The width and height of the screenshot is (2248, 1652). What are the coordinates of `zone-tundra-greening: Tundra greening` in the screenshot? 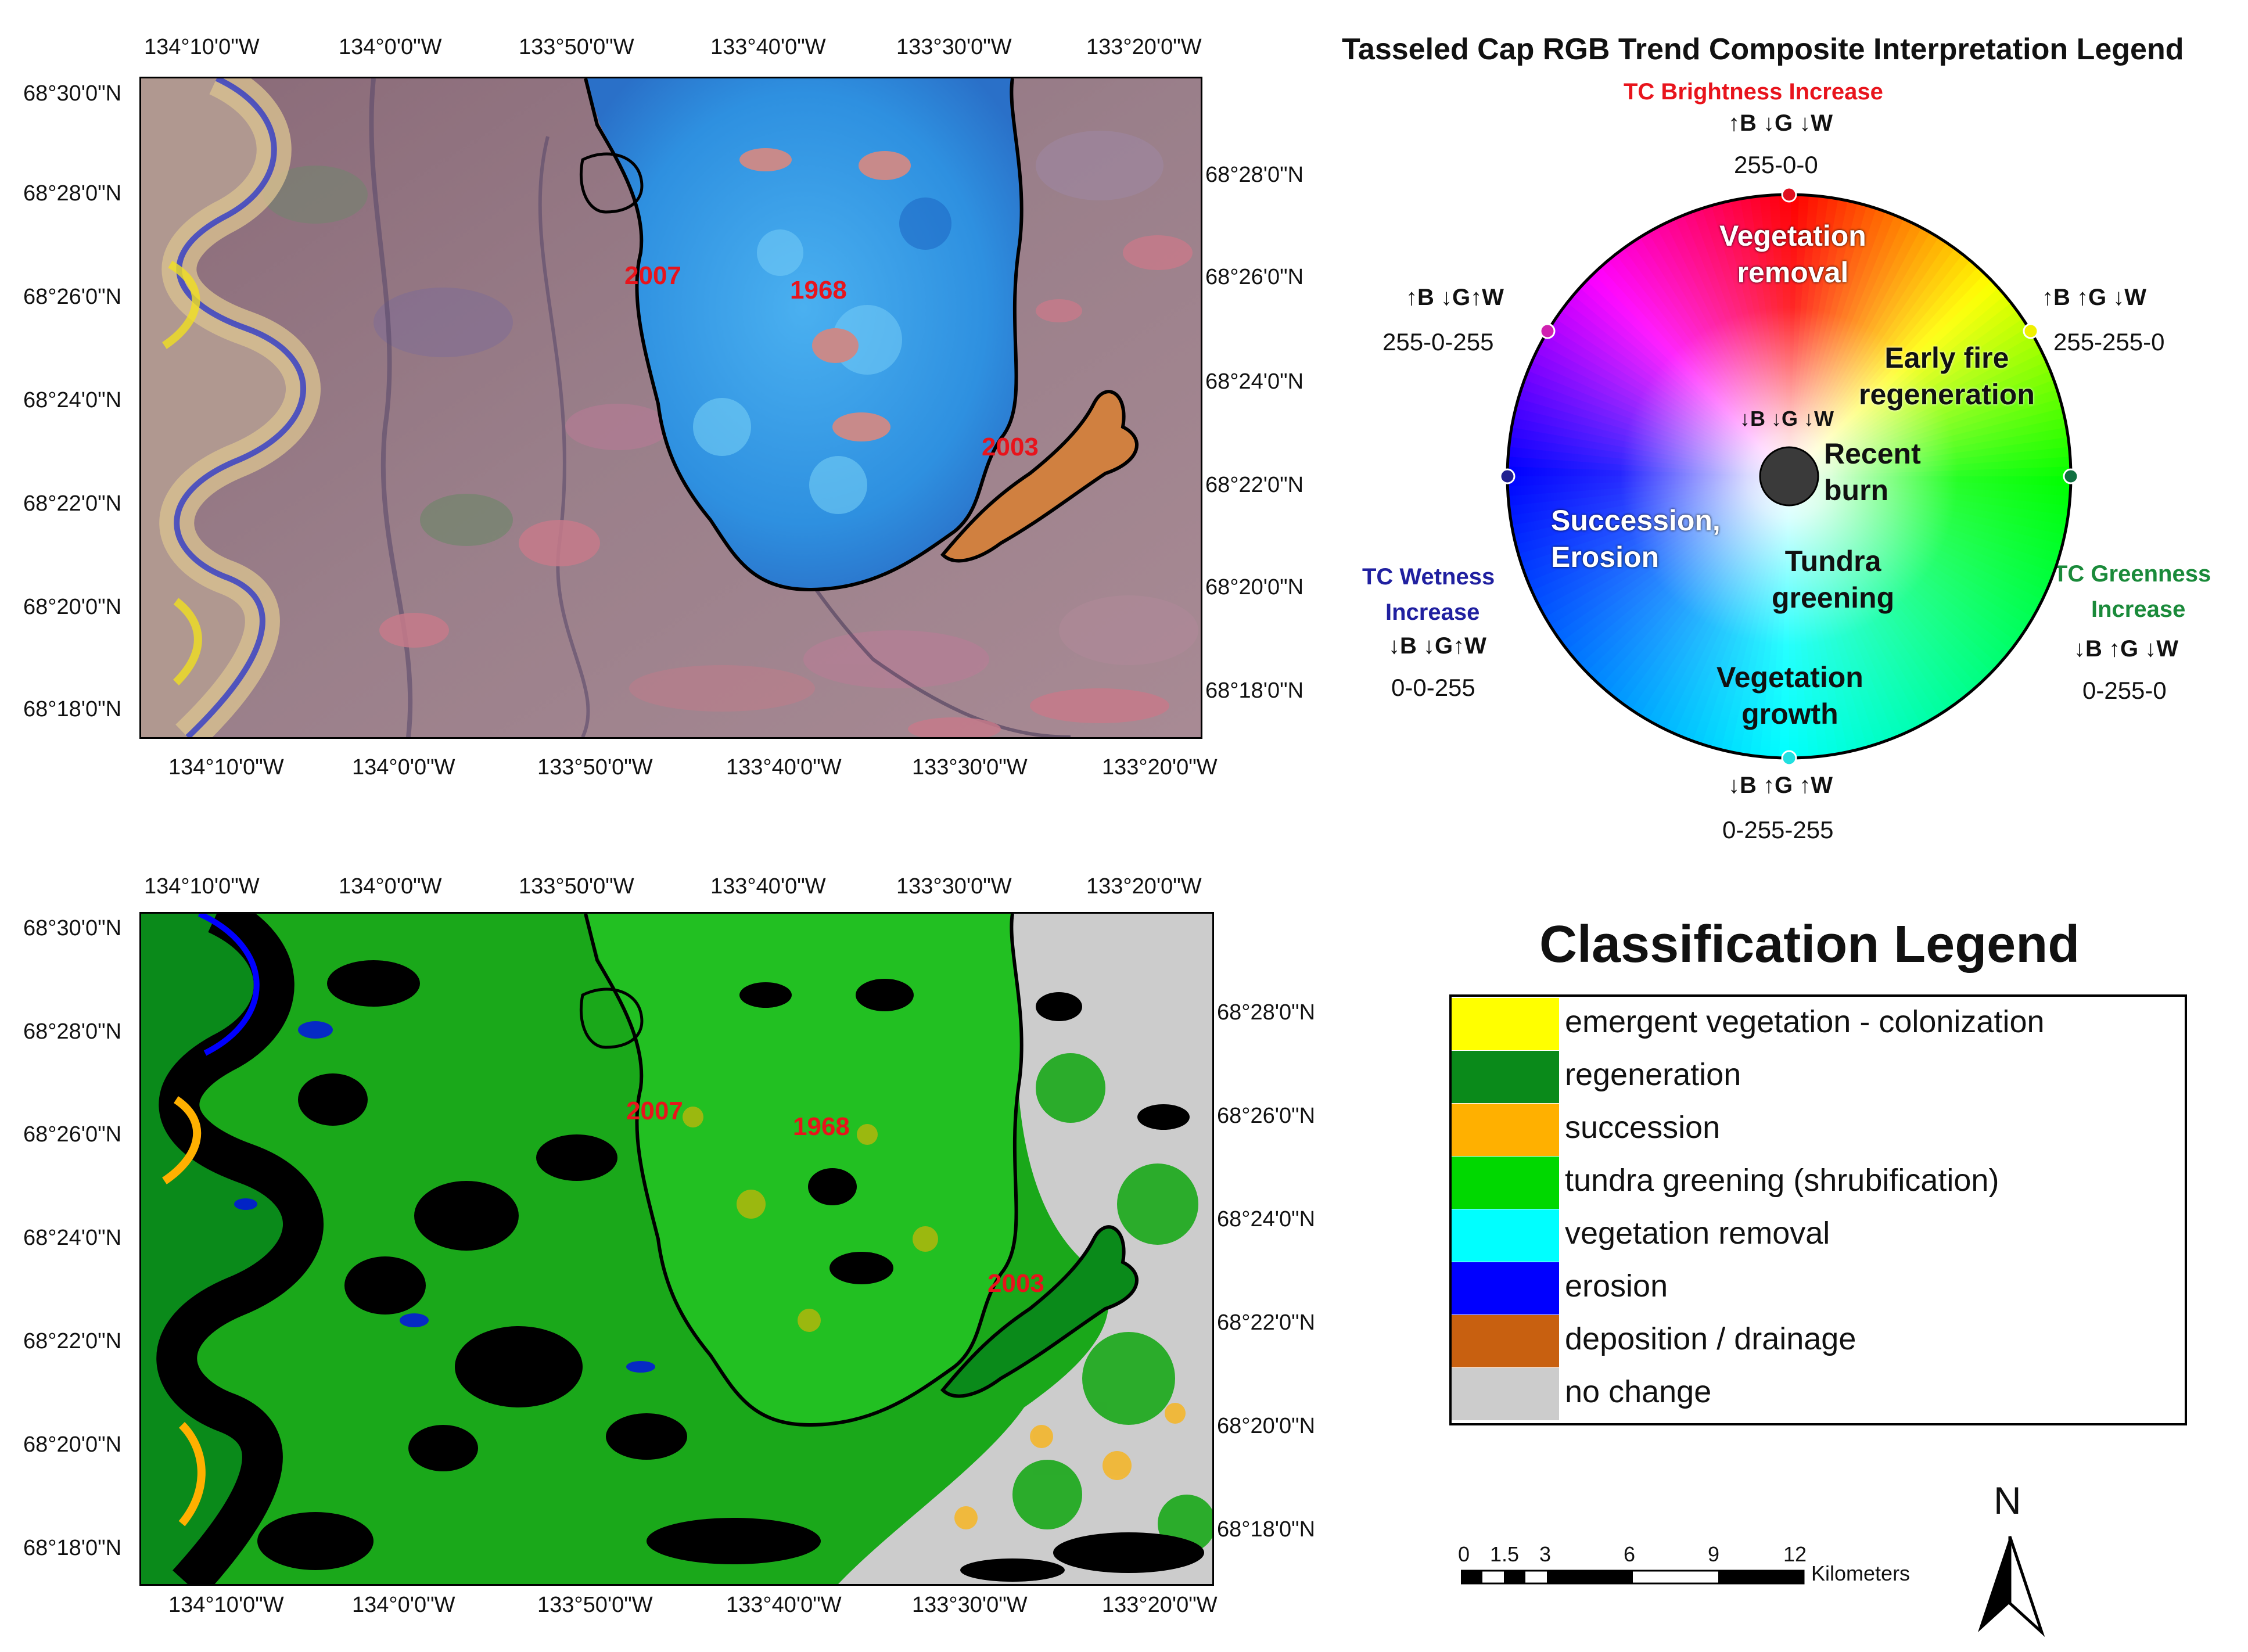 It's located at (1833, 579).